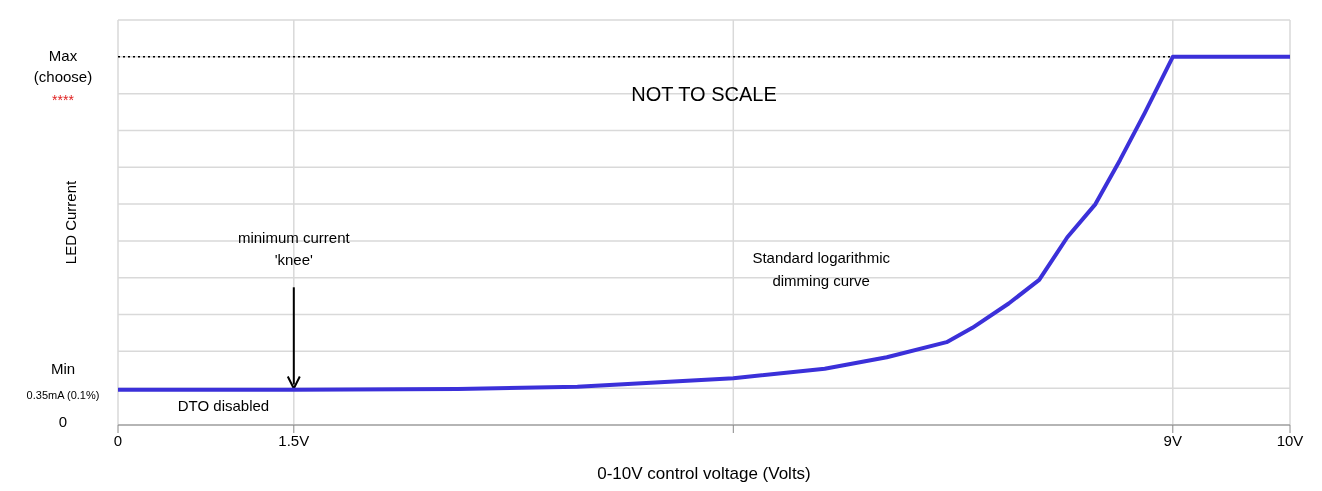 This screenshot has height=491, width=1322. Describe the element at coordinates (294, 248) in the screenshot. I see `annotation: minimum current 'knee'` at that location.